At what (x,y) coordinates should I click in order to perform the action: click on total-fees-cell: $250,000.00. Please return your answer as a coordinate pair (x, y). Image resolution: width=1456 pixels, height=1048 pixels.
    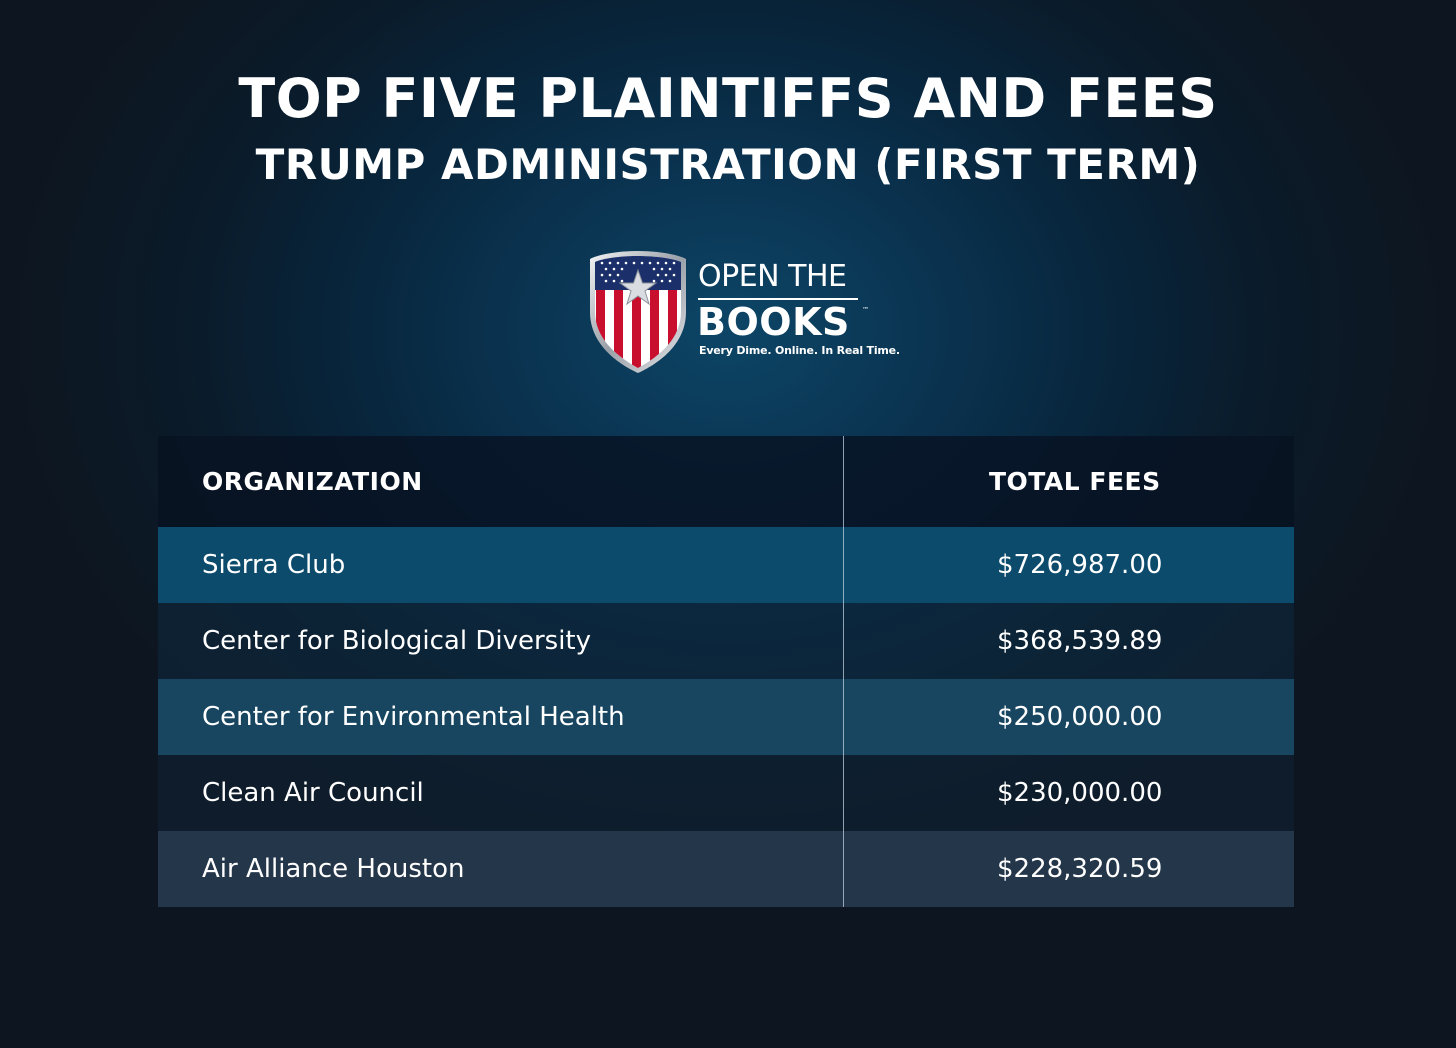
    Looking at the image, I should click on (1069, 717).